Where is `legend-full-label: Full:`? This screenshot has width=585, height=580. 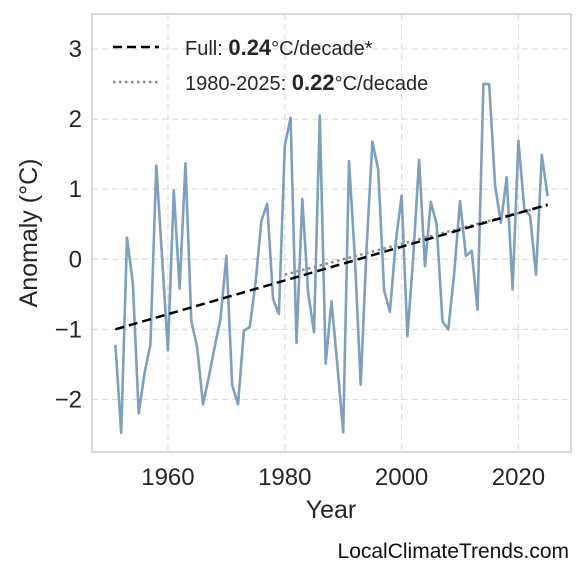
legend-full-label: Full: is located at coordinates (206, 49).